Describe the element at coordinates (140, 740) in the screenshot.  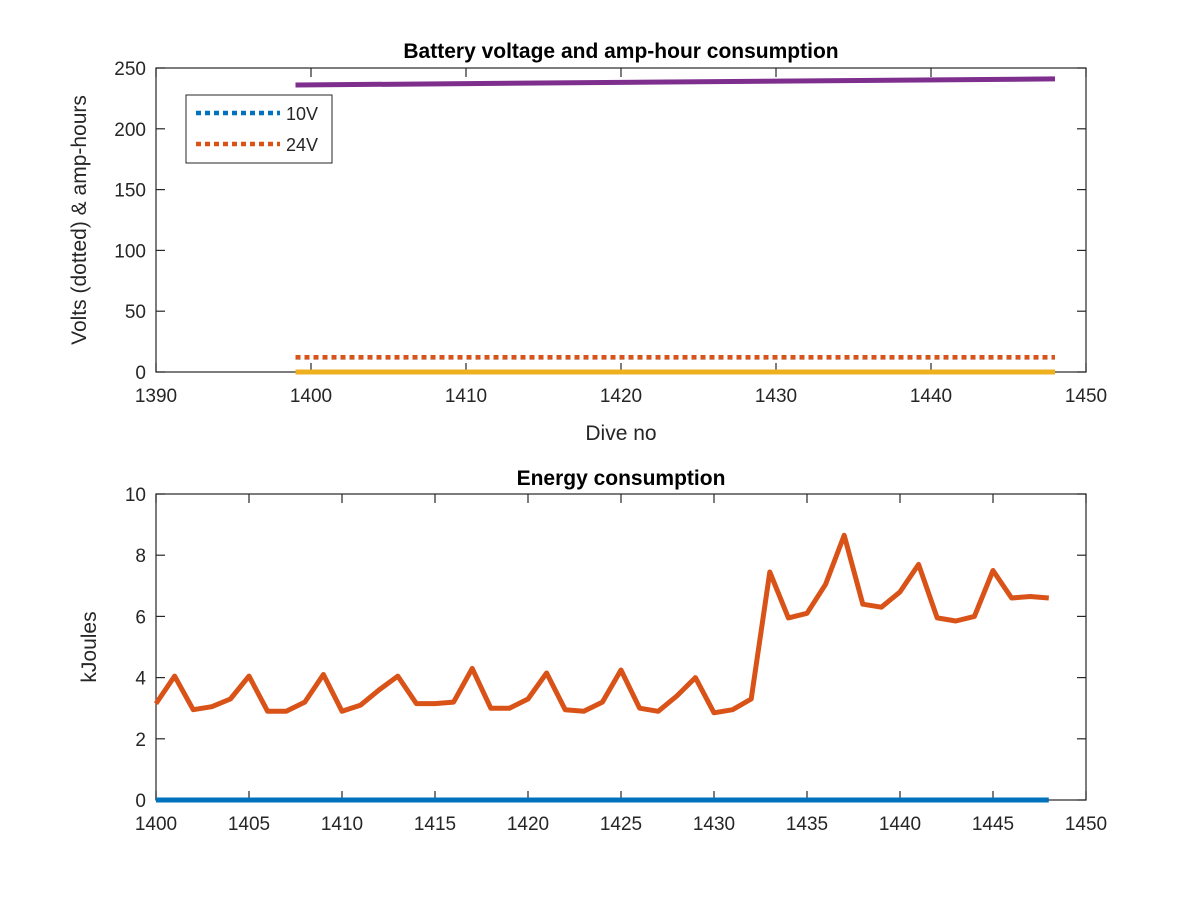
I see `y-tick-label: 2` at that location.